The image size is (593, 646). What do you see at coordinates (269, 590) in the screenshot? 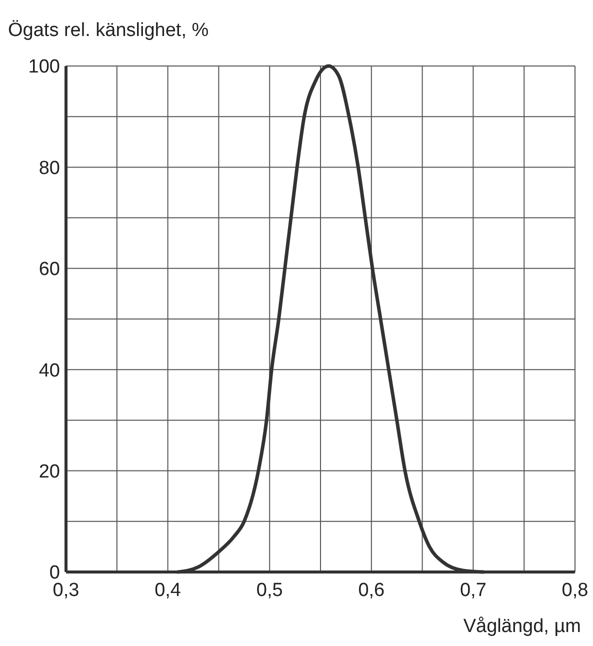
I see `x-tick-label: 0,5` at bounding box center [269, 590].